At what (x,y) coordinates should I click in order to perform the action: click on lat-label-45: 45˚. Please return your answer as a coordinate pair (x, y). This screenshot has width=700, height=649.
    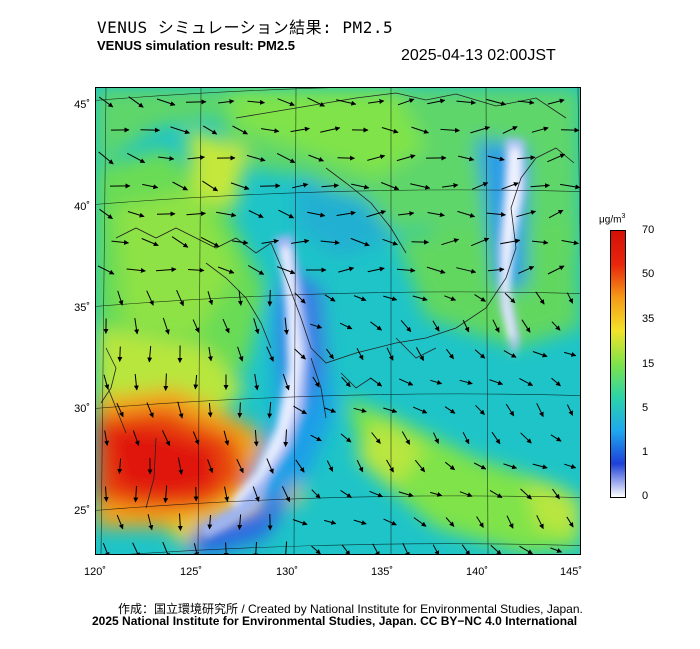
    Looking at the image, I should click on (82, 105).